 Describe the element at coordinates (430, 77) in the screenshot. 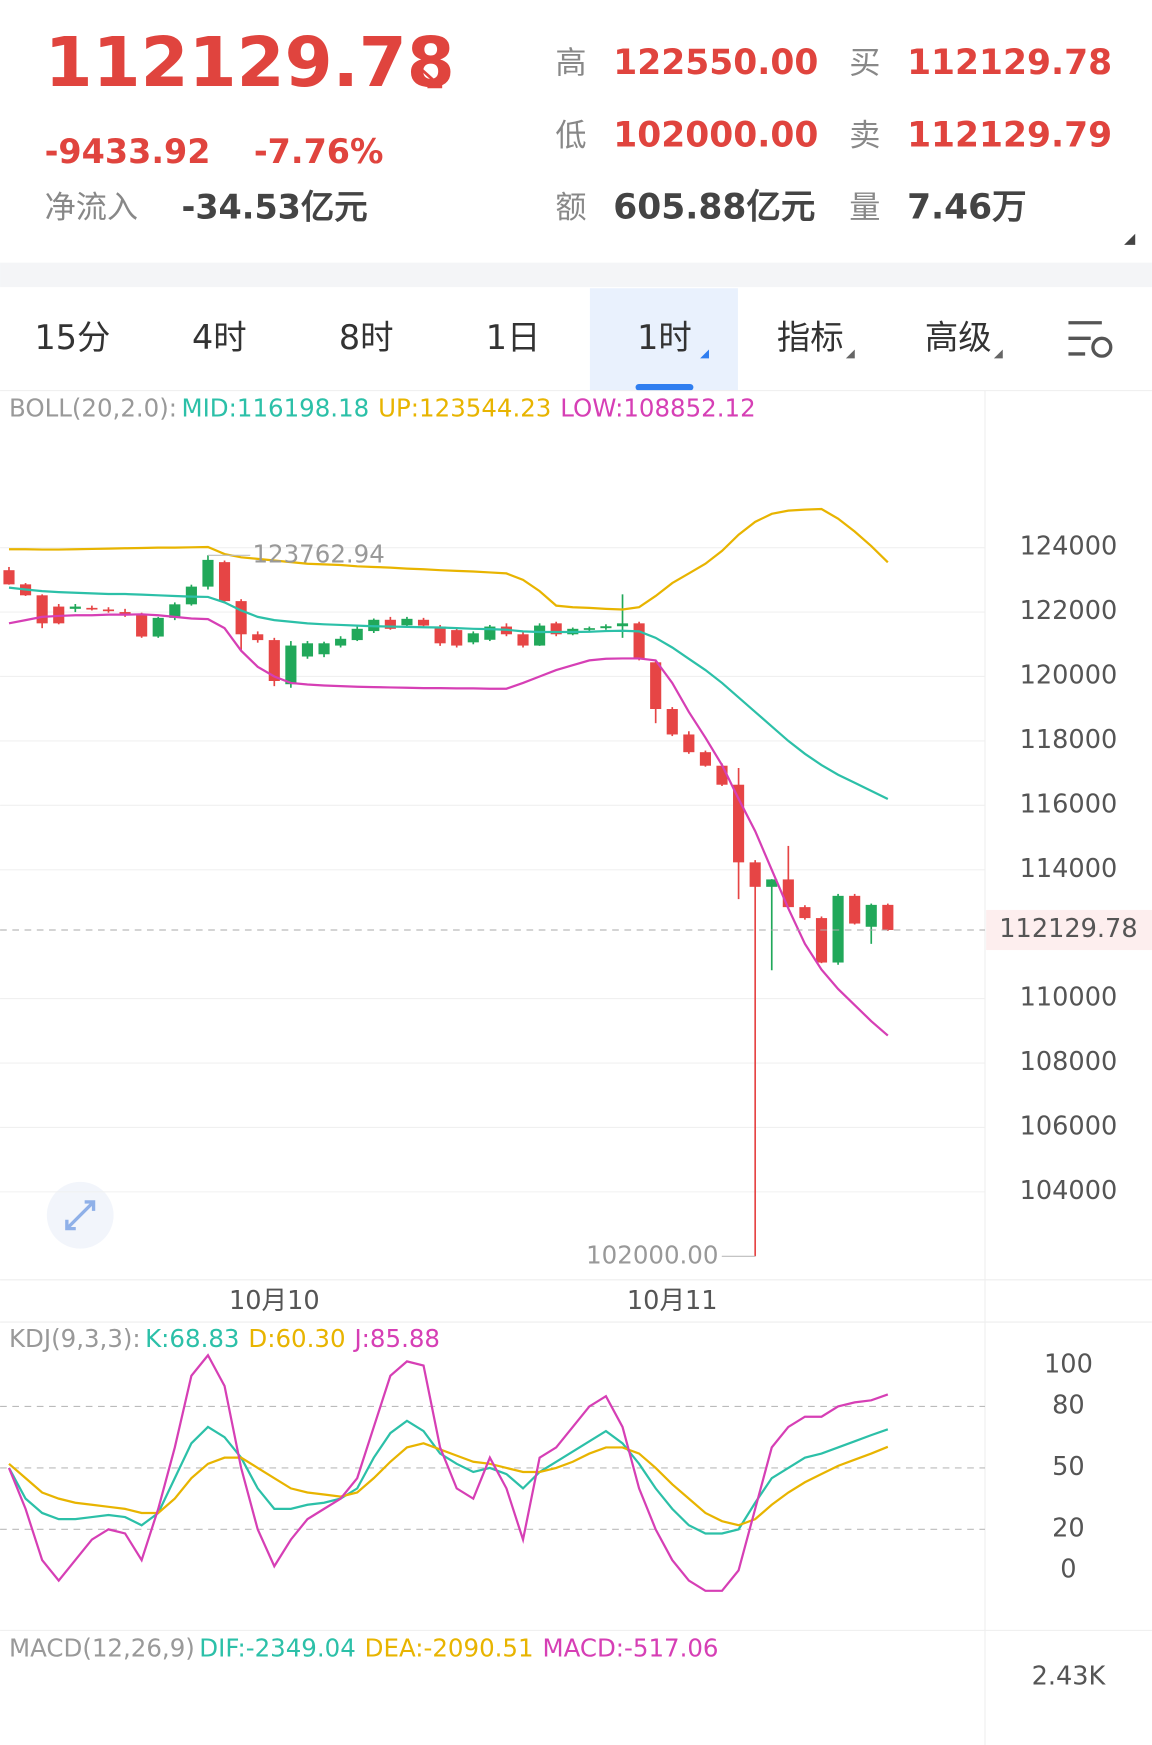

I see `down-arrow` at that location.